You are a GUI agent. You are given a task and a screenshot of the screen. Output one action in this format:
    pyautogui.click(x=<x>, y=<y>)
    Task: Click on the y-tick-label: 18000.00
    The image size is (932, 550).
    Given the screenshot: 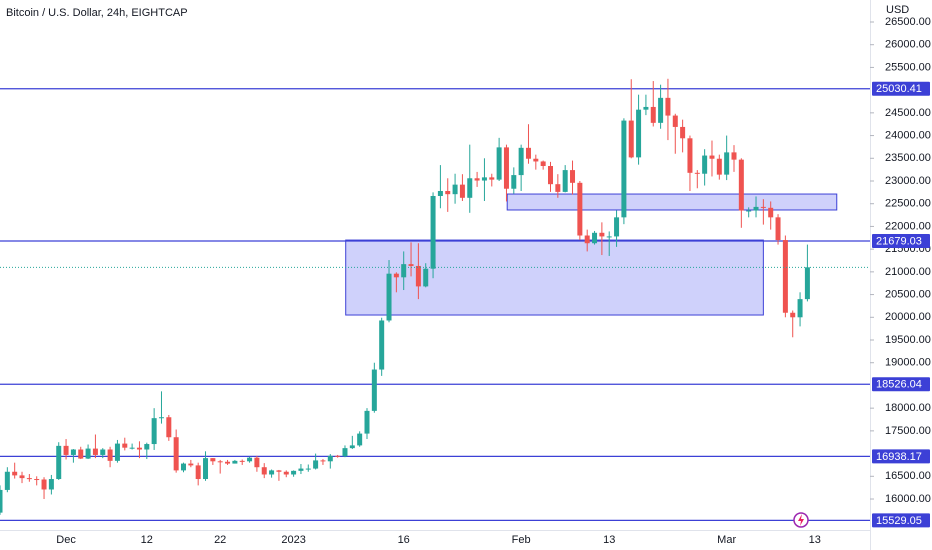 What is the action you would take?
    pyautogui.click(x=908, y=408)
    